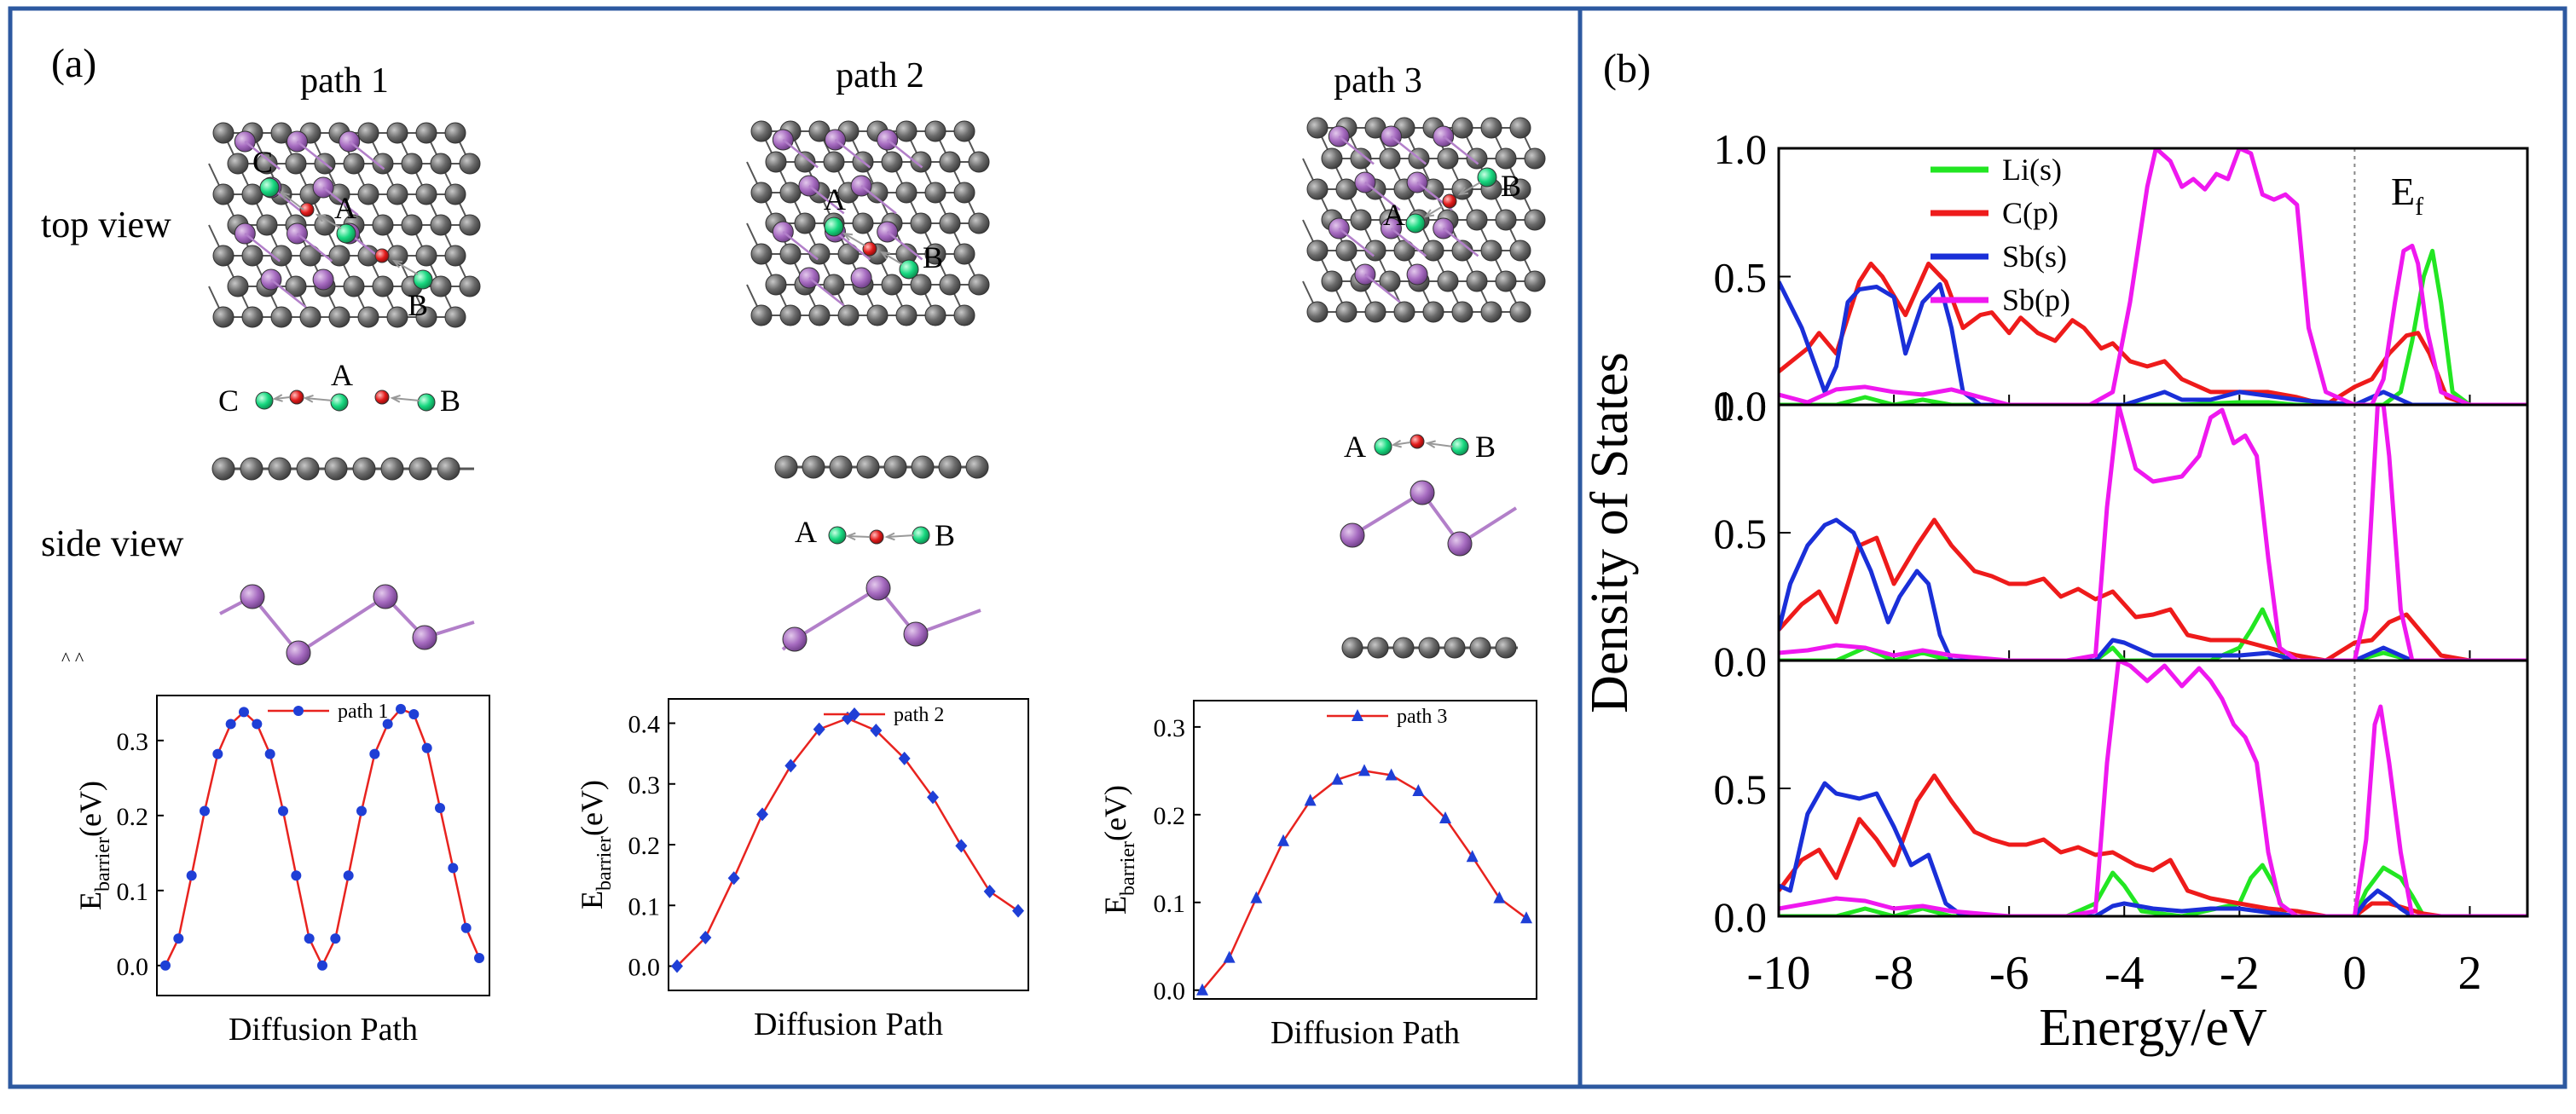 This screenshot has width=2576, height=1114. Describe the element at coordinates (363, 712) in the screenshot. I see `legend-label: path 1` at that location.